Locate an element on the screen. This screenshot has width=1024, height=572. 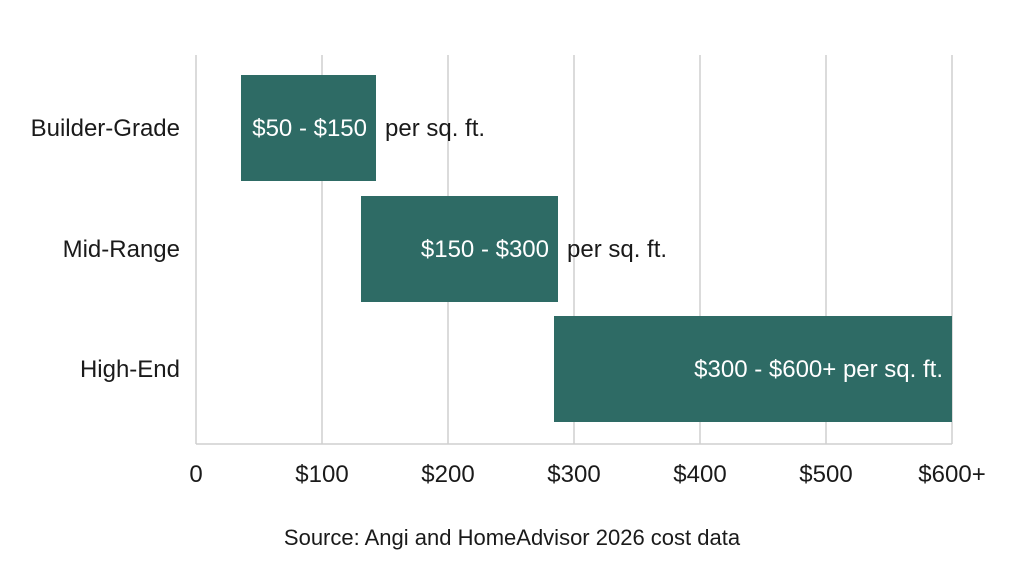
x-tick-label: $200 is located at coordinates (447, 474).